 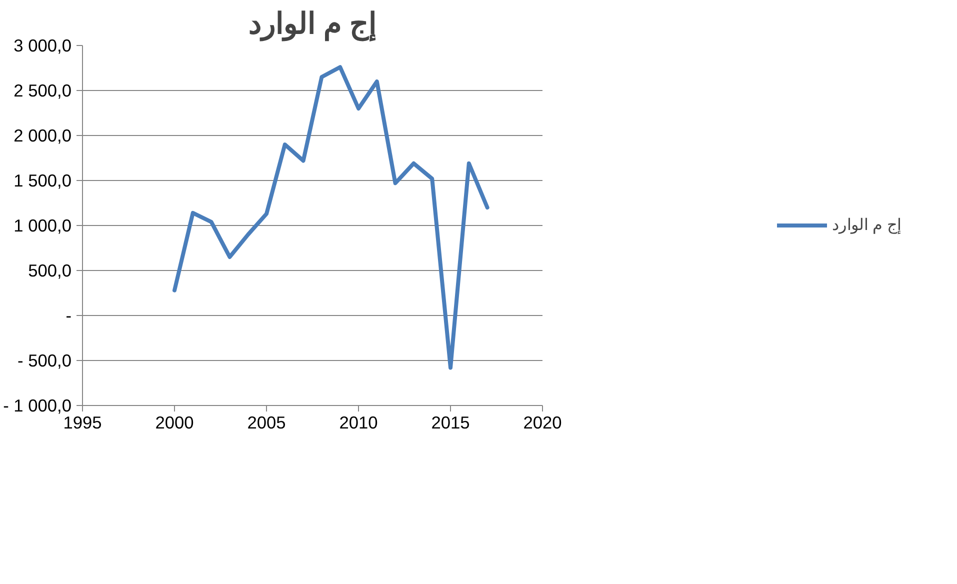 What do you see at coordinates (43, 180) in the screenshot?
I see `y-tick-label: 1 500,0` at bounding box center [43, 180].